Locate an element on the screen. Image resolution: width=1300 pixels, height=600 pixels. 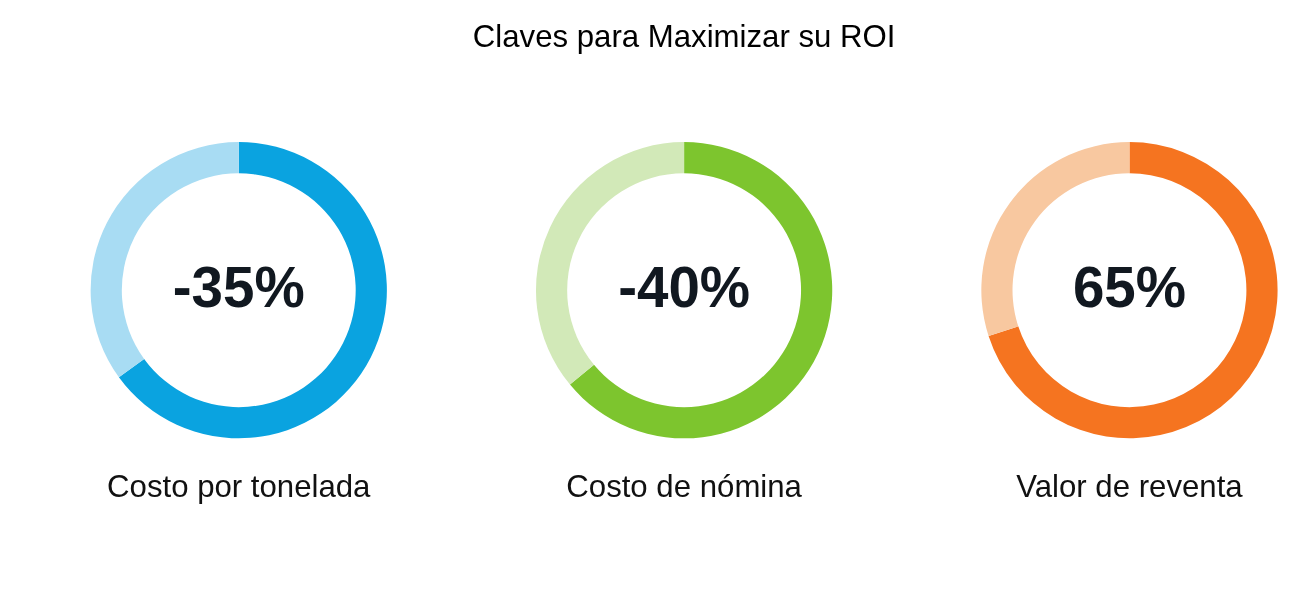
text: Costo por tonelada is located at coordinates (239, 486).